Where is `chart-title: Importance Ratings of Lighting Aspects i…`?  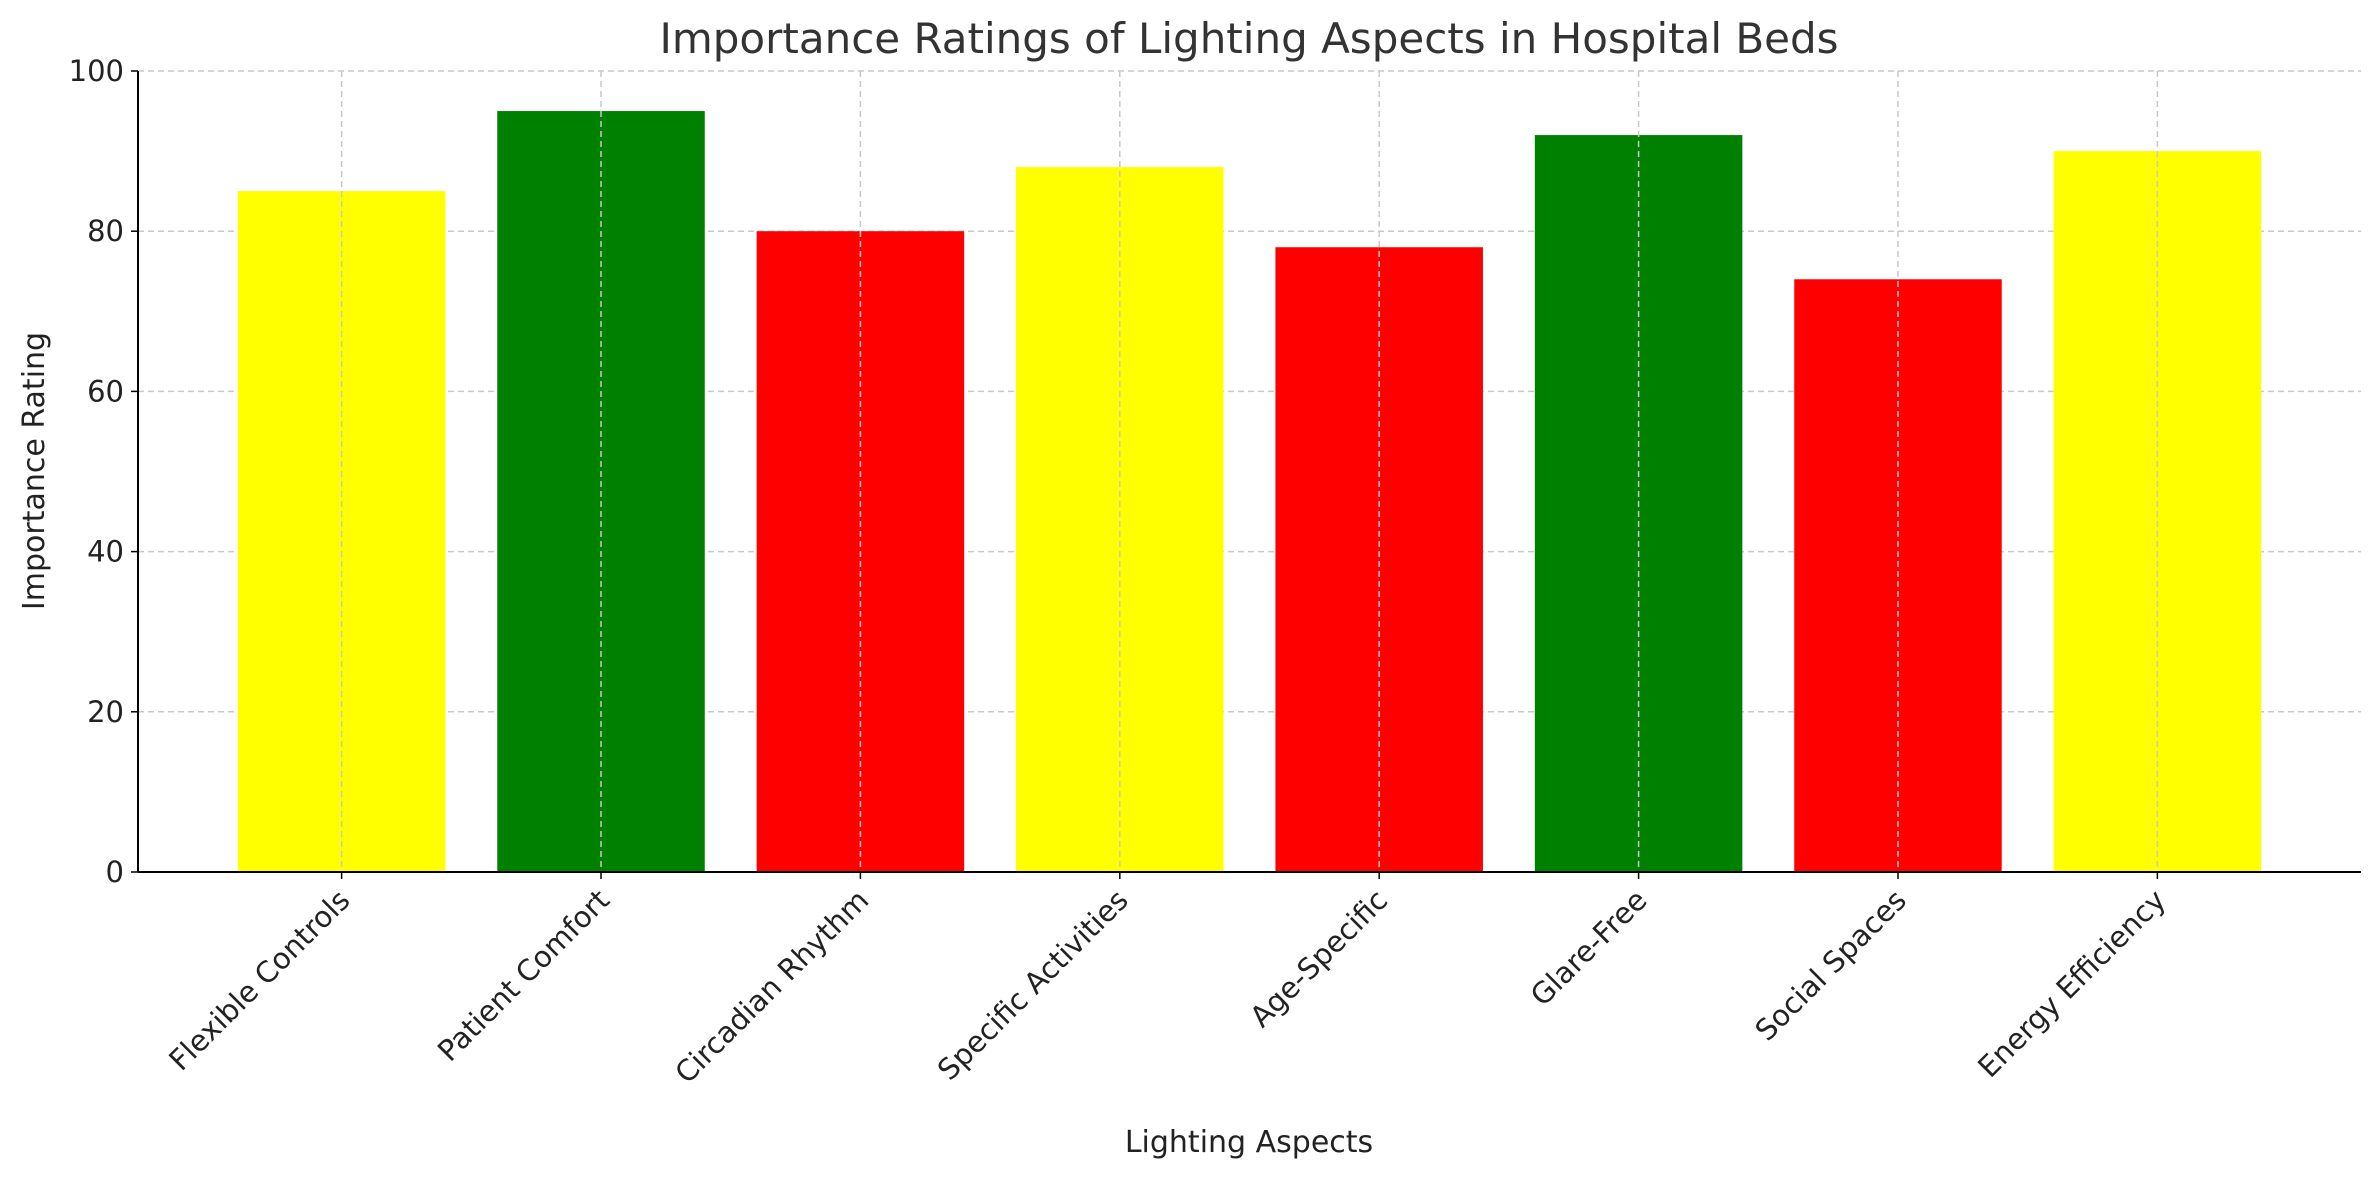
chart-title: Importance Ratings of Lighting Aspects i… is located at coordinates (1248, 38).